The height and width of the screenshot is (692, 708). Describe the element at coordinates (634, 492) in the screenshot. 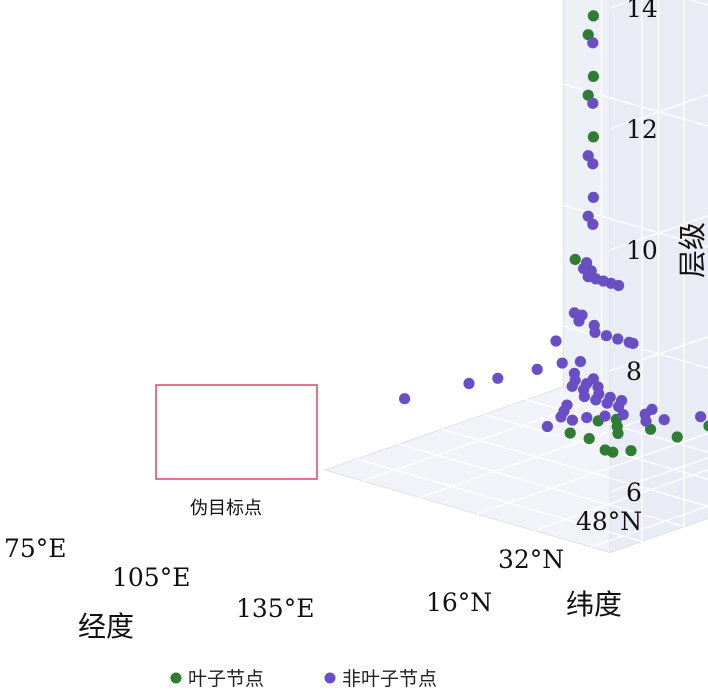

I see `z-tick-label: 6` at that location.